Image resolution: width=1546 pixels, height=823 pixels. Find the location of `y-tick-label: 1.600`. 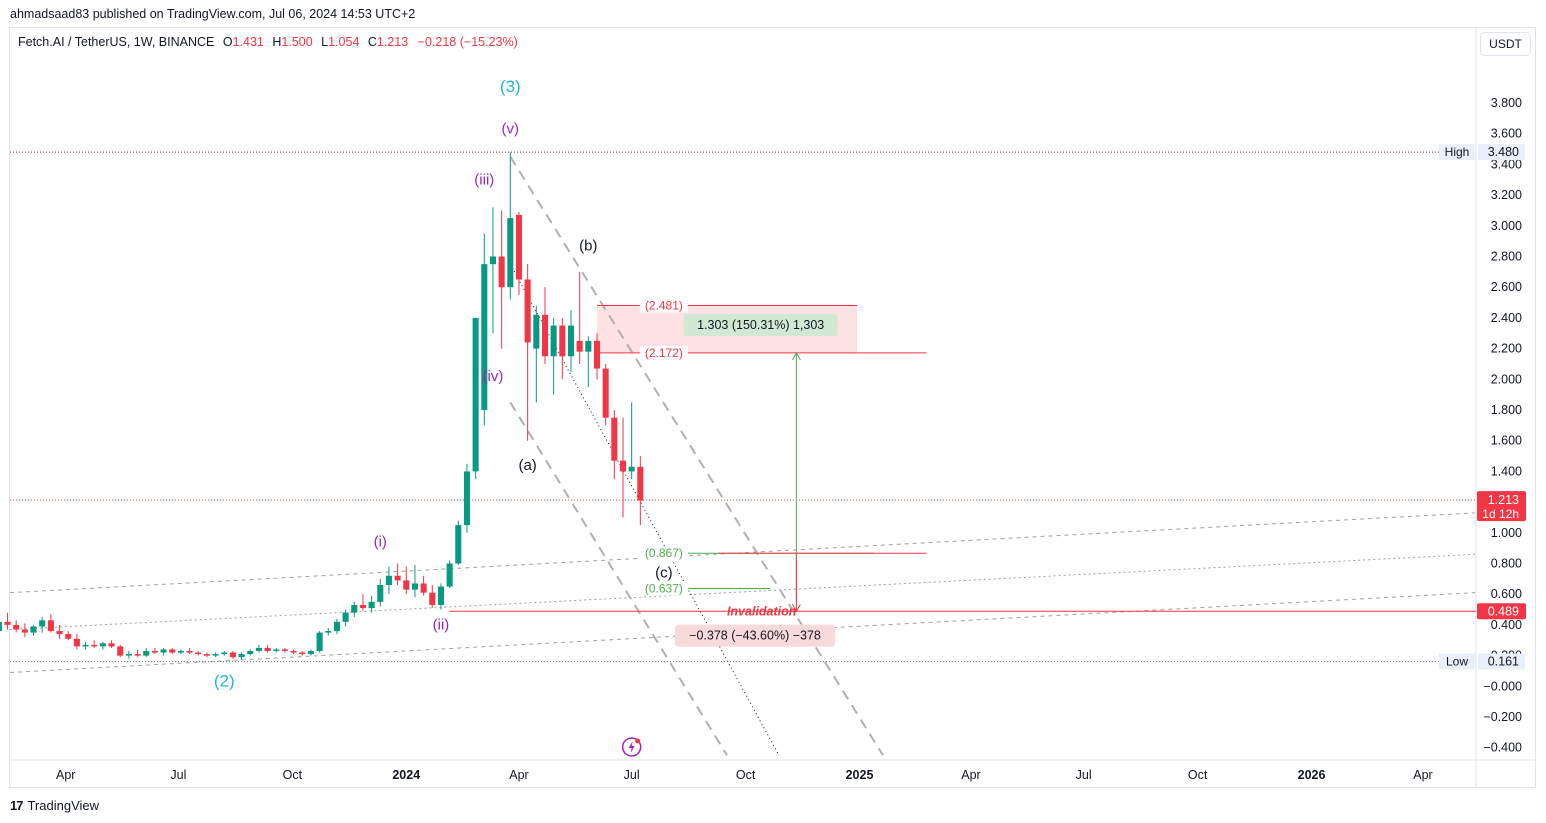

y-tick-label: 1.600 is located at coordinates (1506, 441).